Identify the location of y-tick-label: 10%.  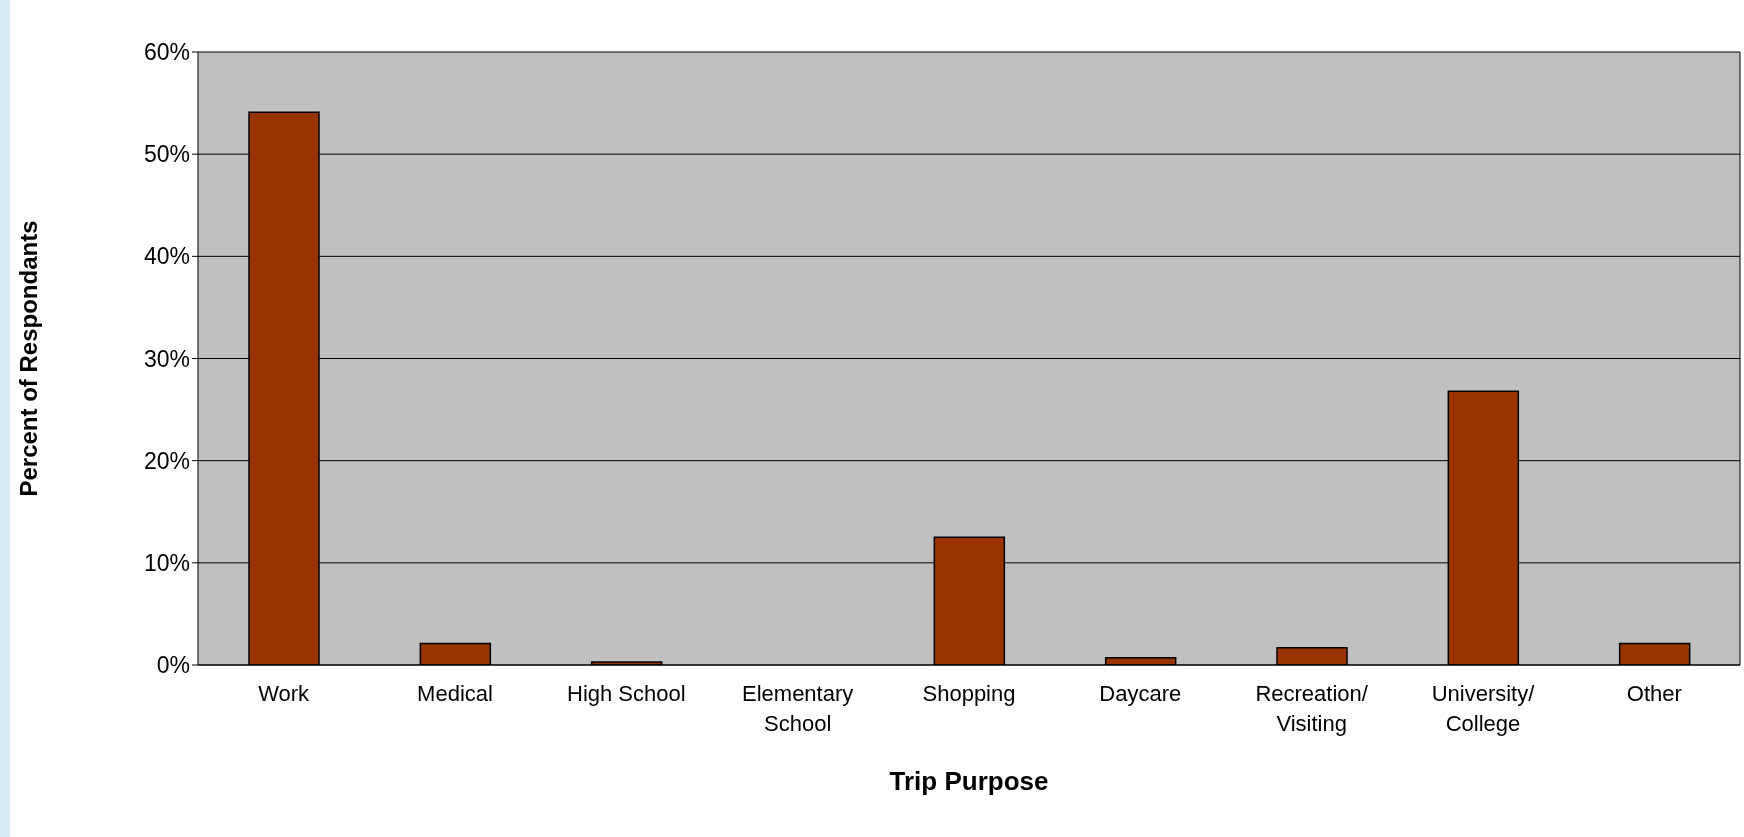
(166, 563).